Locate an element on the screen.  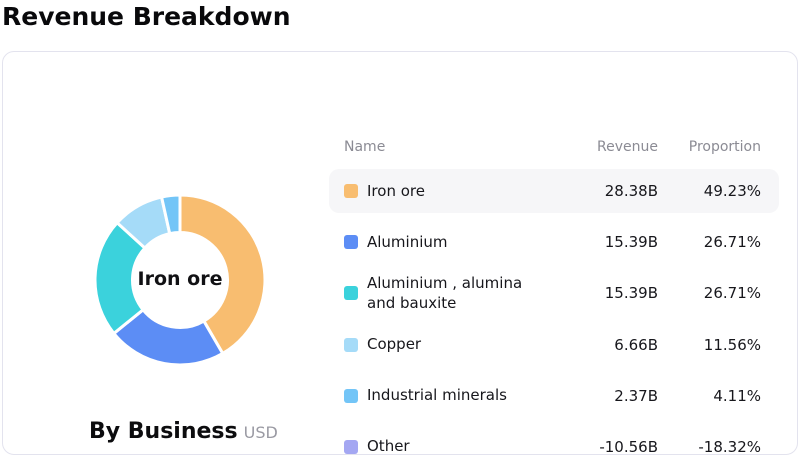
caption-unit: USD is located at coordinates (260, 432).